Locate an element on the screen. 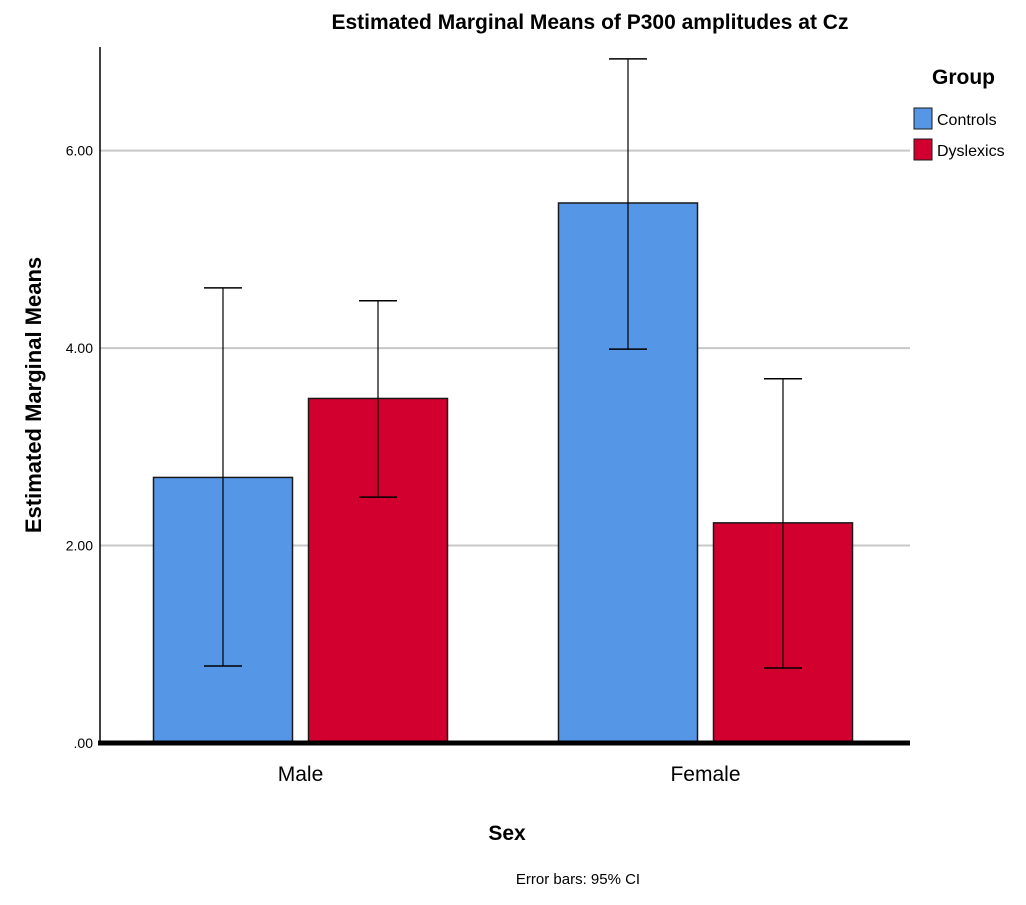 The image size is (1026, 905). legend-label: Controls is located at coordinates (967, 120).